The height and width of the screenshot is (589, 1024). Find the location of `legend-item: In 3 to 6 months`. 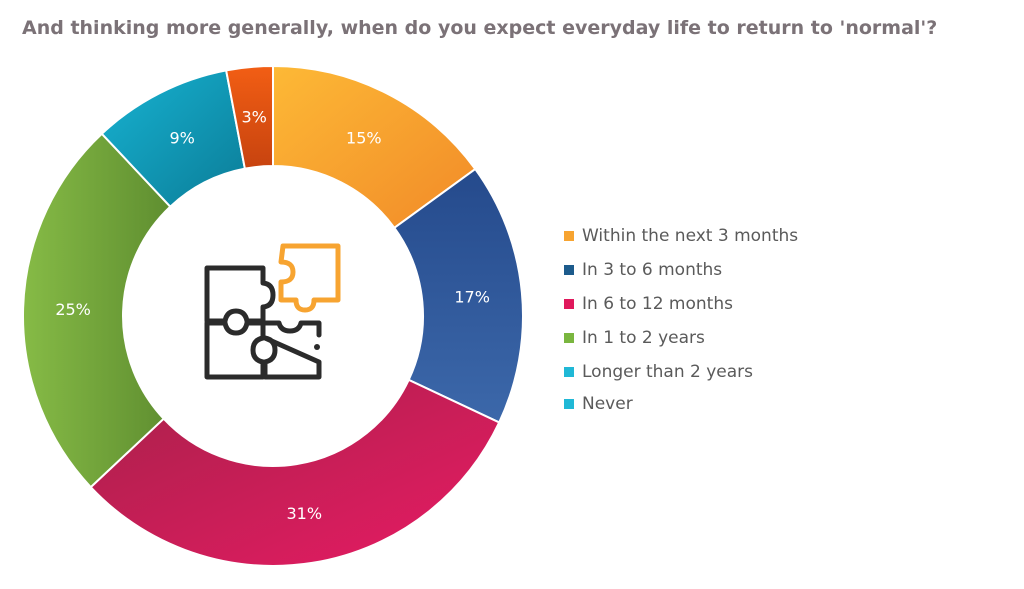

legend-item: In 3 to 6 months is located at coordinates (681, 270).